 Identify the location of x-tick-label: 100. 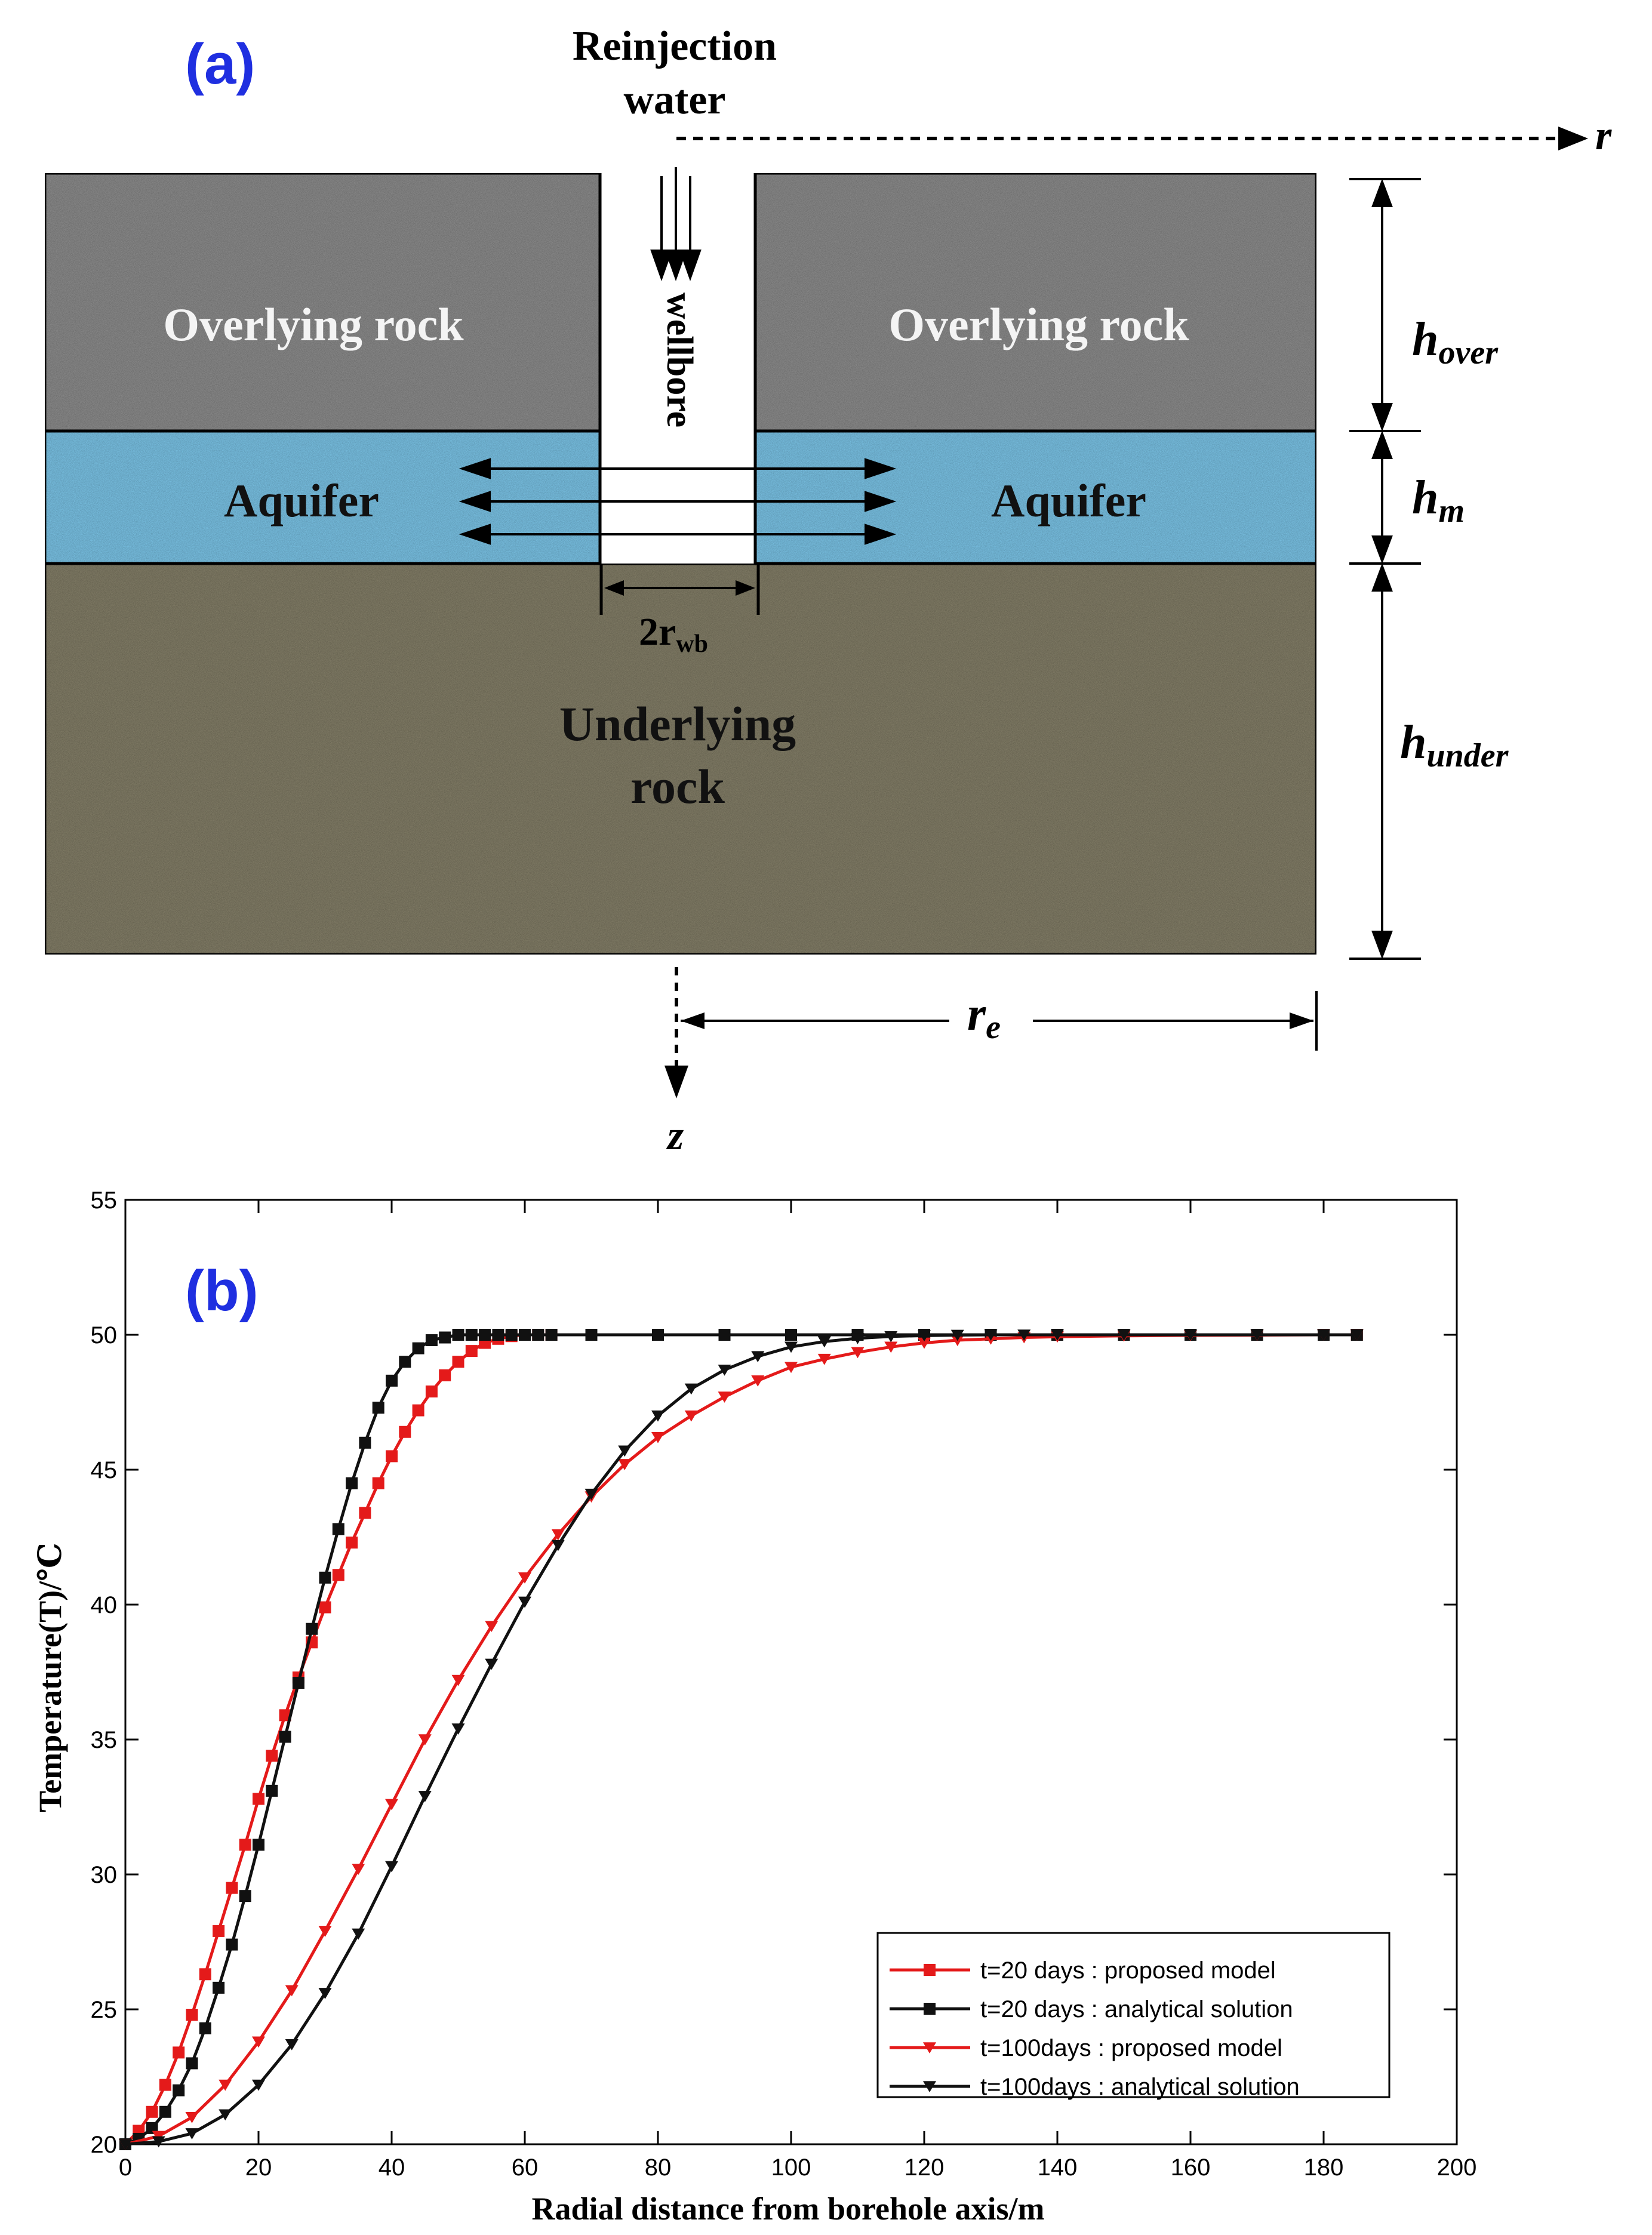
(791, 2167).